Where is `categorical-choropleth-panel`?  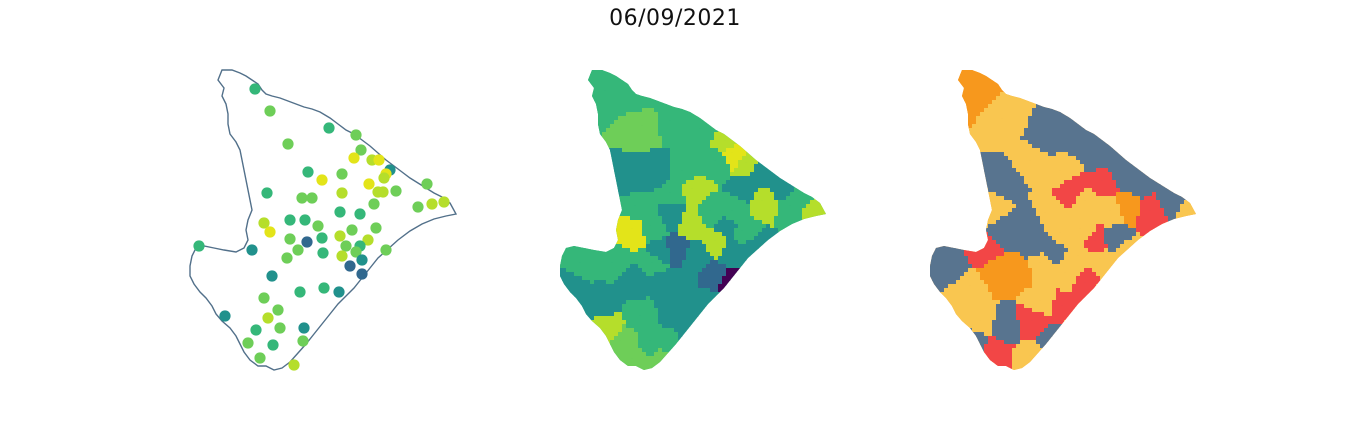
categorical-choropleth-panel is located at coordinates (1063, 220).